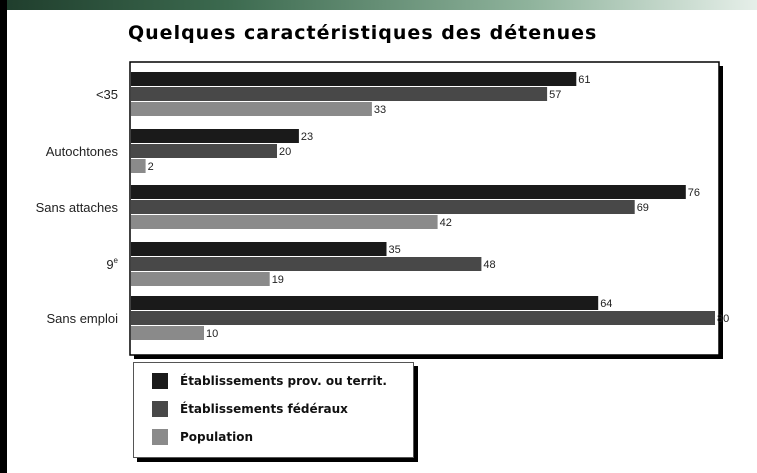 The width and height of the screenshot is (757, 473). Describe the element at coordinates (489, 265) in the screenshot. I see `value-label: 48` at that location.